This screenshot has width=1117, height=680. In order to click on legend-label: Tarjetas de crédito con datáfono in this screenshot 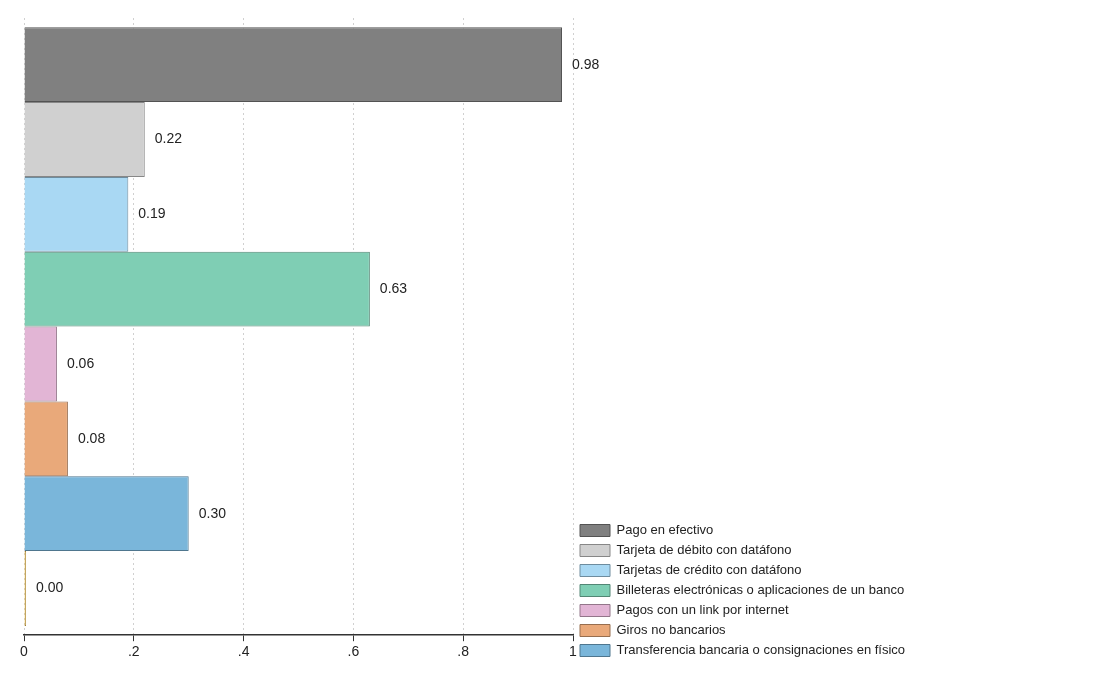, I will do `click(709, 570)`.